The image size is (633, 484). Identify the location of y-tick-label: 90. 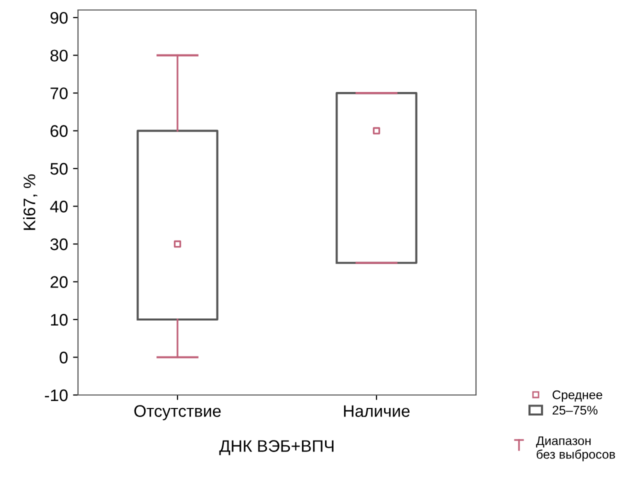
(59, 18).